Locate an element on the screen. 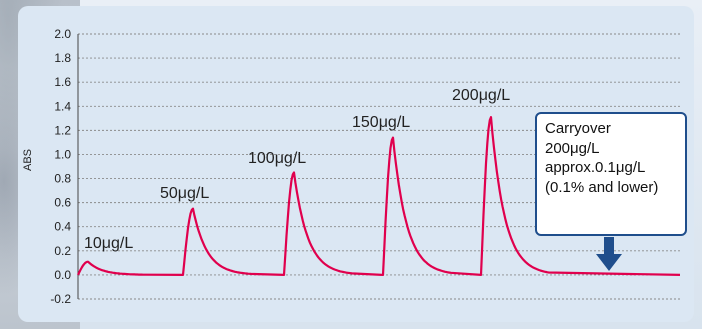  y-axis-title: ABS is located at coordinates (28, 160).